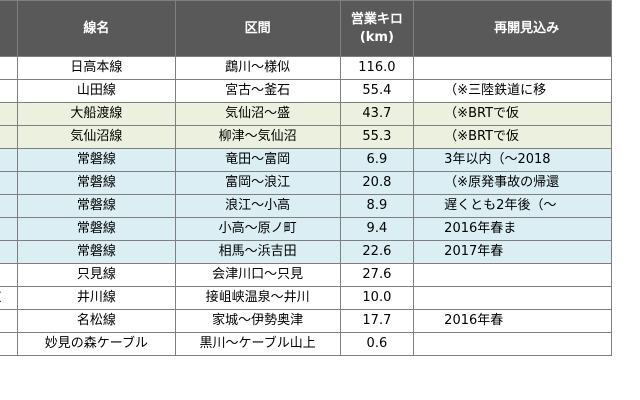 The width and height of the screenshot is (640, 400). I want to click on table-row: 大船渡線 気仙沼～盛 43.7 （※BRTで仮, so click(306, 114).